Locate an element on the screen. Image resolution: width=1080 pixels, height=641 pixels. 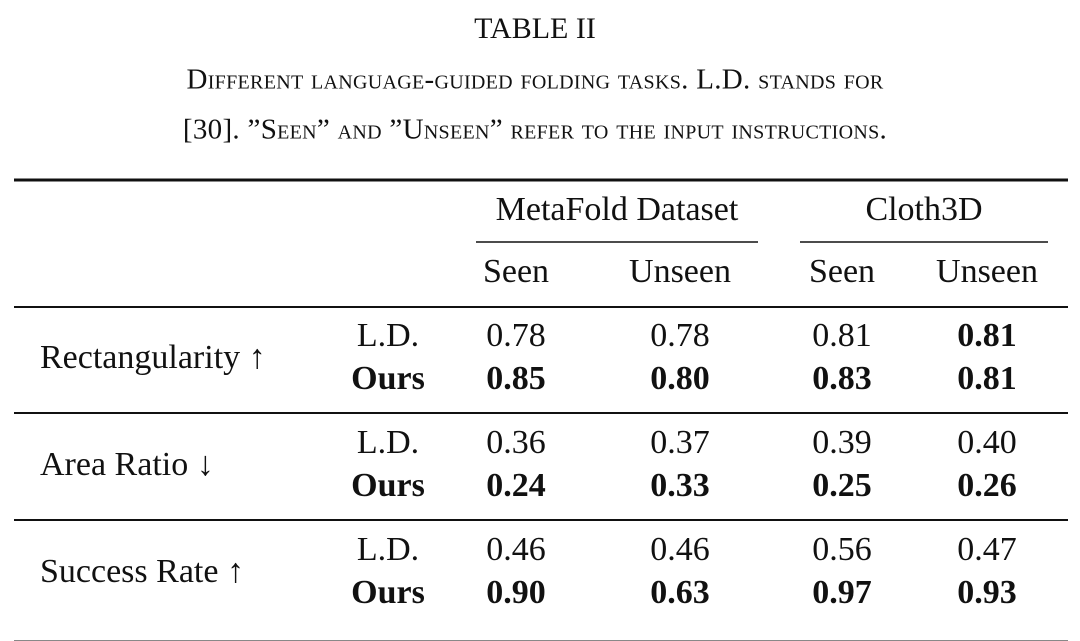
cell-value: 0.85 is located at coordinates (516, 378).